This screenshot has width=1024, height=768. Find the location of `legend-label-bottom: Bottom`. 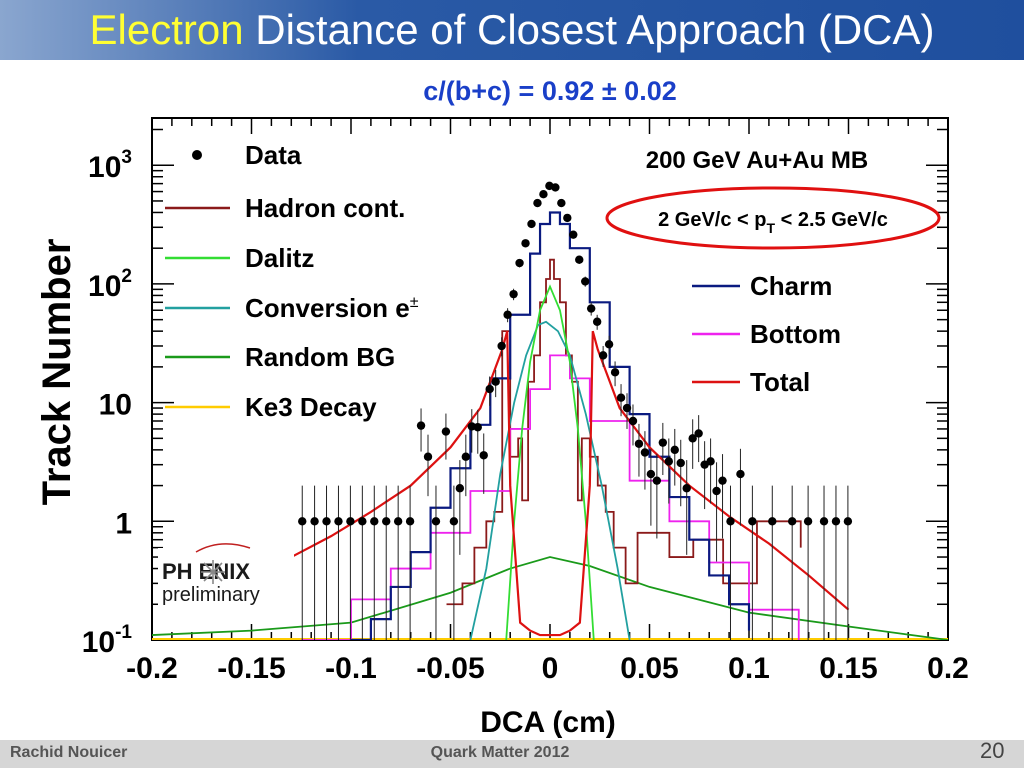

legend-label-bottom: Bottom is located at coordinates (795, 334).